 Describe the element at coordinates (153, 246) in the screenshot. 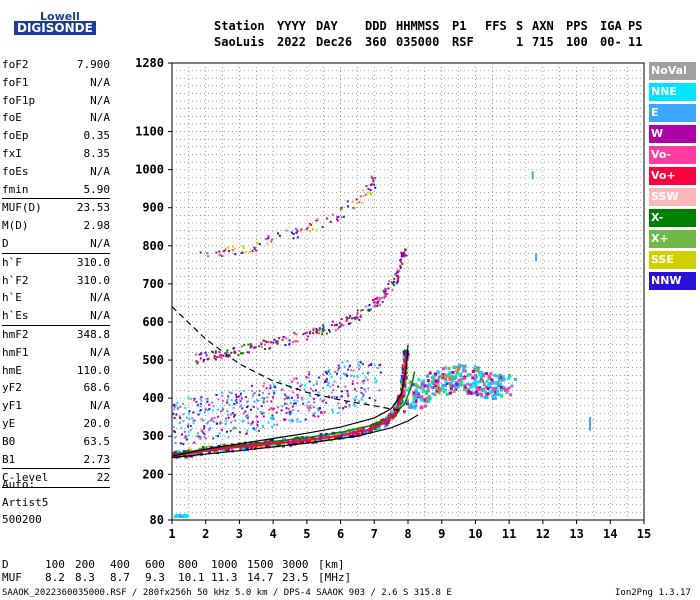

I see `y-tick-label: 800` at that location.